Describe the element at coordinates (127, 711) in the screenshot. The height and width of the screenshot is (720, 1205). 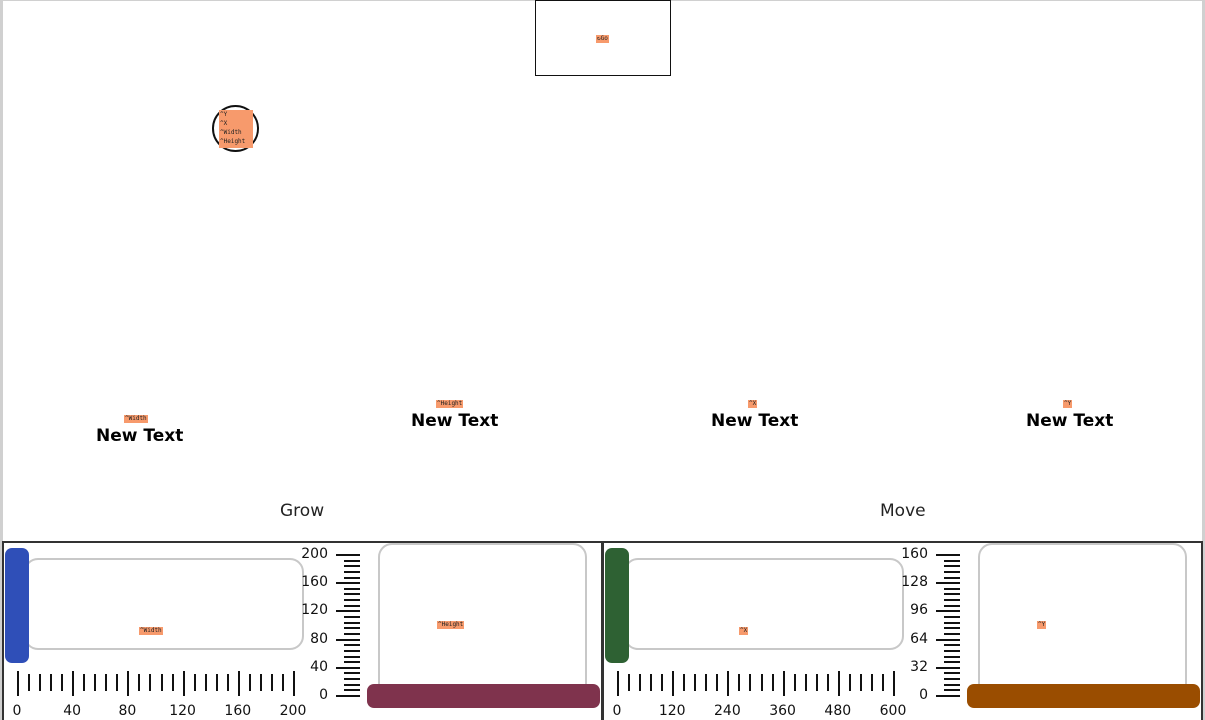
I see `horizontal-ruler-label: 80` at that location.